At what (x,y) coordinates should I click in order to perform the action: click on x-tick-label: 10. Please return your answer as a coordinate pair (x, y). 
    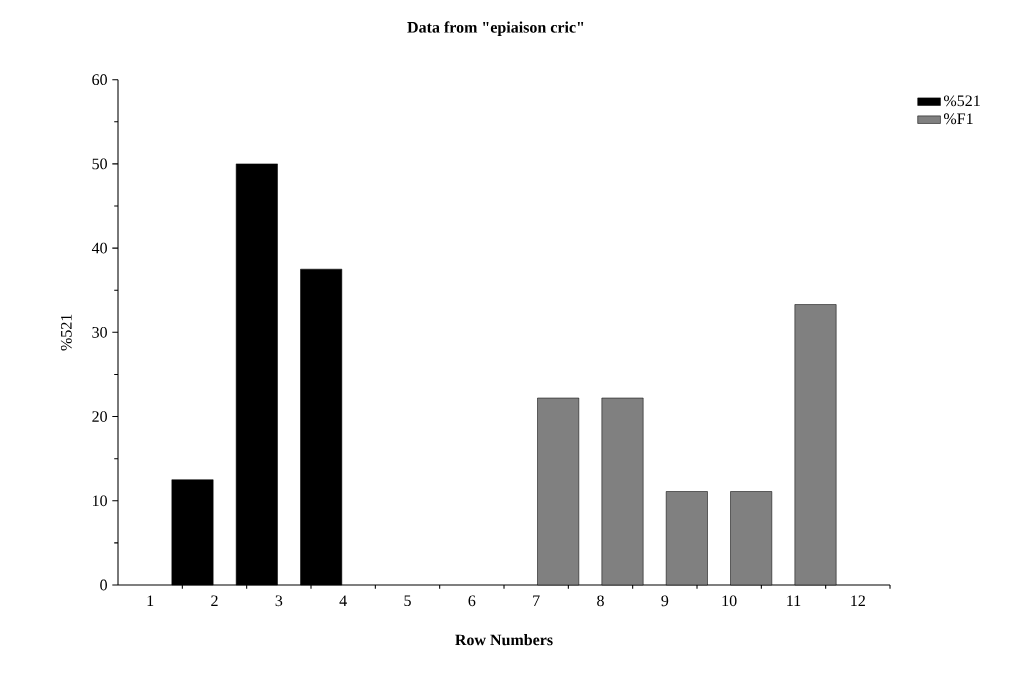
    Looking at the image, I should click on (729, 601).